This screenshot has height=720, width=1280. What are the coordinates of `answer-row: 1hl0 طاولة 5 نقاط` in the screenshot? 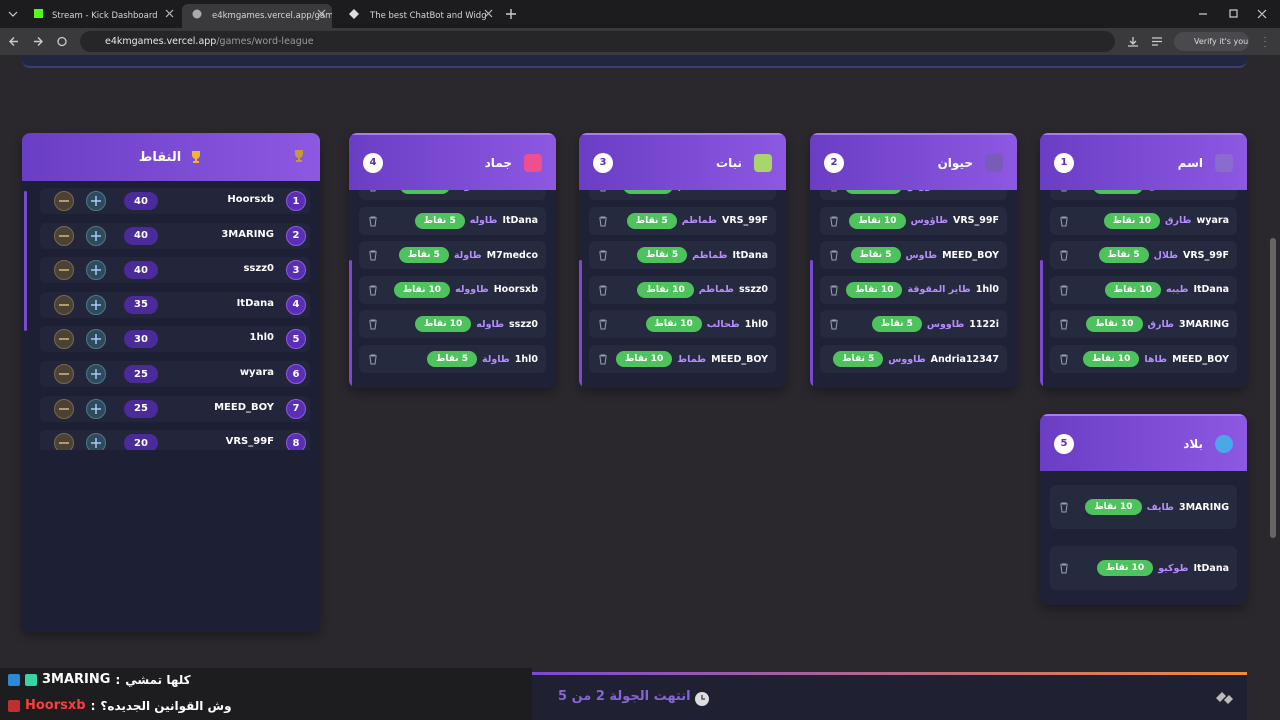 It's located at (452, 359).